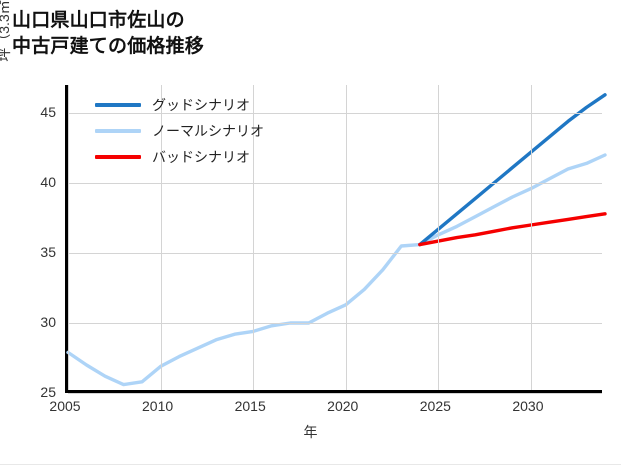 The image size is (621, 465). What do you see at coordinates (118, 157) in the screenshot?
I see `legend-swatch-bad` at bounding box center [118, 157].